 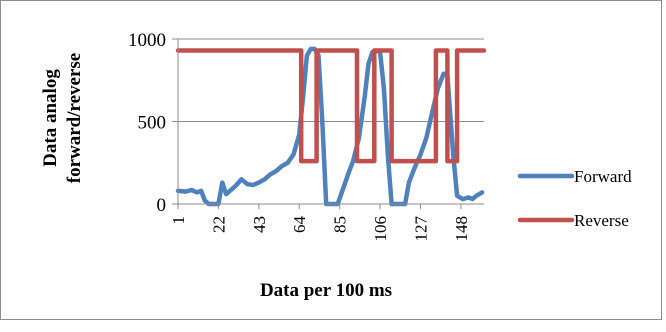 I want to click on x-tick-label: 64, so click(x=299, y=225).